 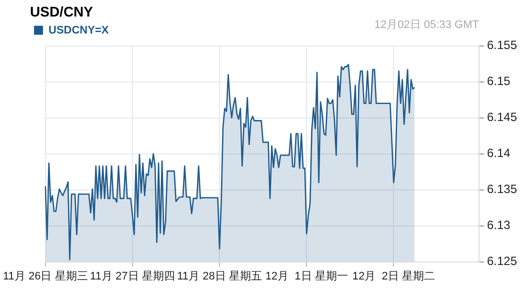 What do you see at coordinates (427, 25) in the screenshot?
I see `text: 12月02日 05:33 GMT` at bounding box center [427, 25].